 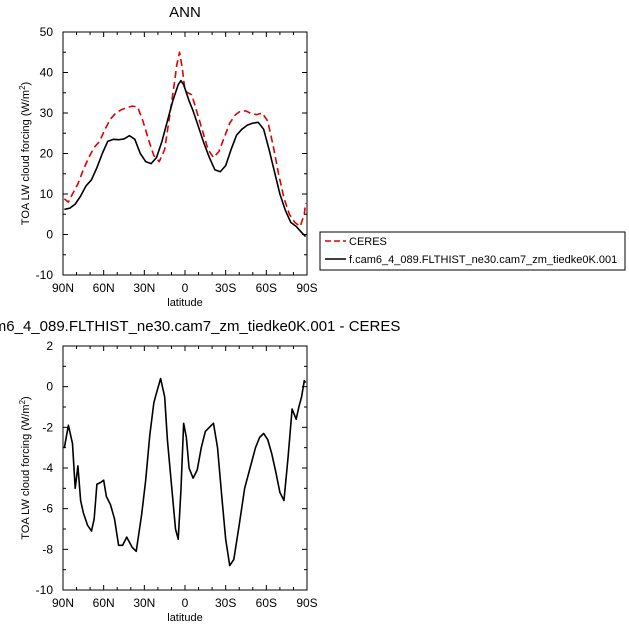 I want to click on chart-title: ANN, so click(x=185, y=12).